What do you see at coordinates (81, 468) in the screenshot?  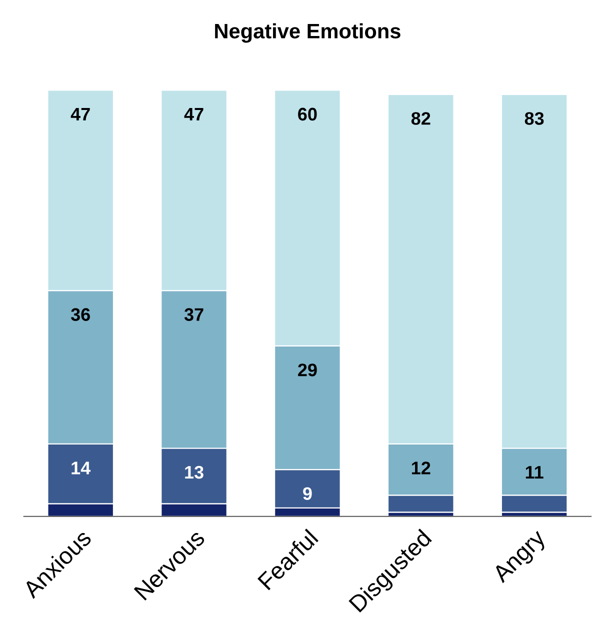 I see `data-label: 14` at bounding box center [81, 468].